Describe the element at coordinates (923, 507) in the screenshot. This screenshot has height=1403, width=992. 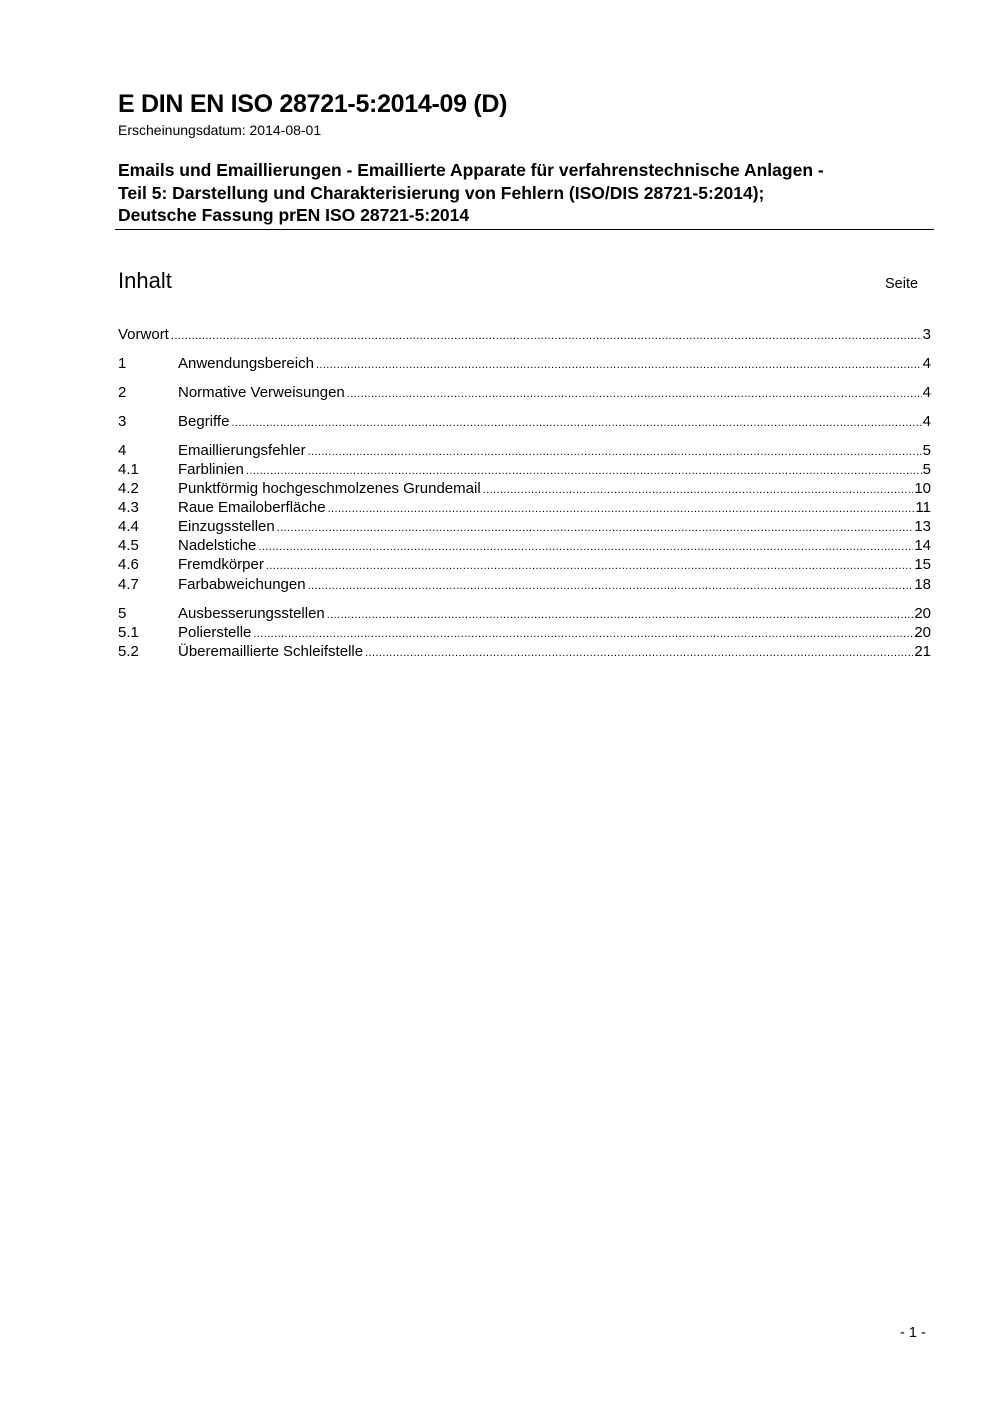
I see `toc-entry-page: 11` at that location.